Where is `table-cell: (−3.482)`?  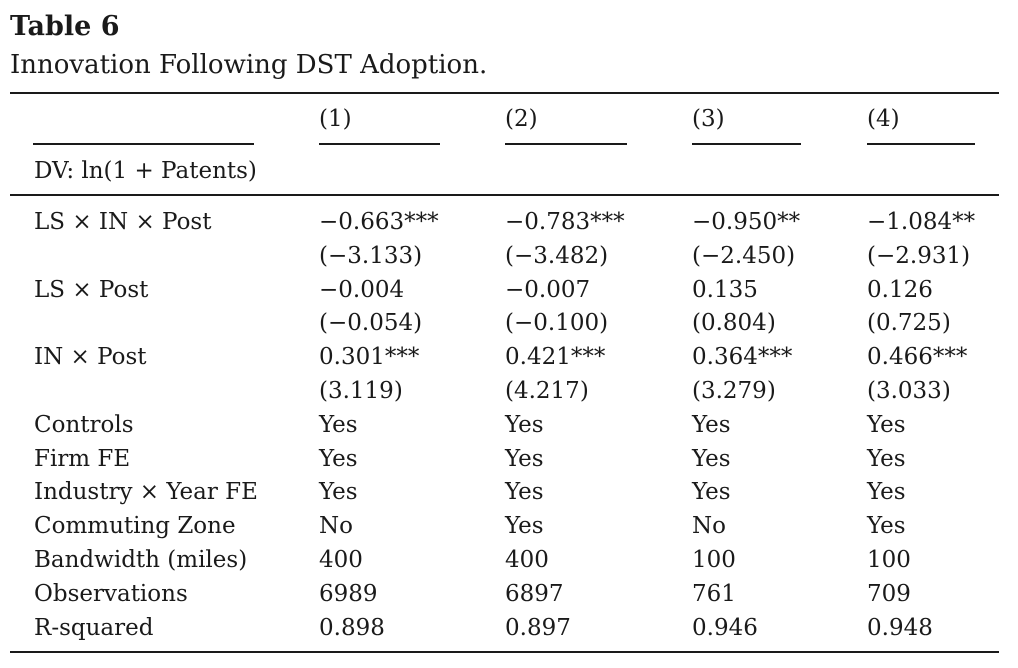
table-cell: (−3.482) is located at coordinates (557, 256).